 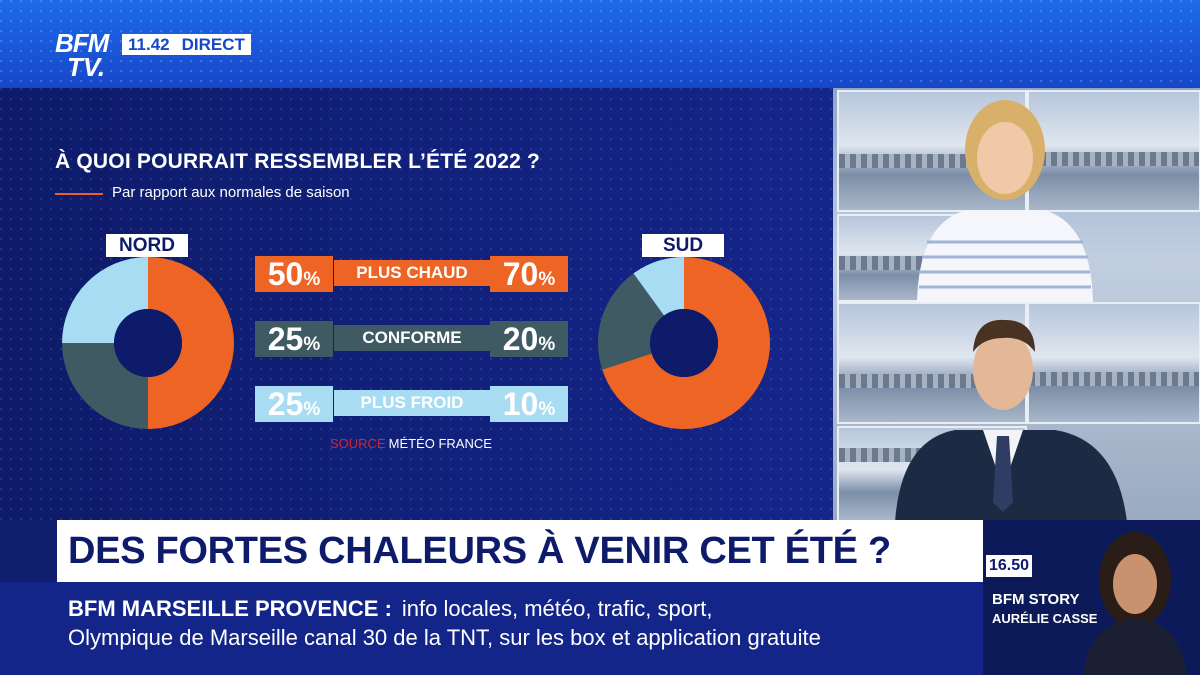 What do you see at coordinates (231, 192) in the screenshot?
I see `graphic-subtitle: Par rapport aux normales de saison` at bounding box center [231, 192].